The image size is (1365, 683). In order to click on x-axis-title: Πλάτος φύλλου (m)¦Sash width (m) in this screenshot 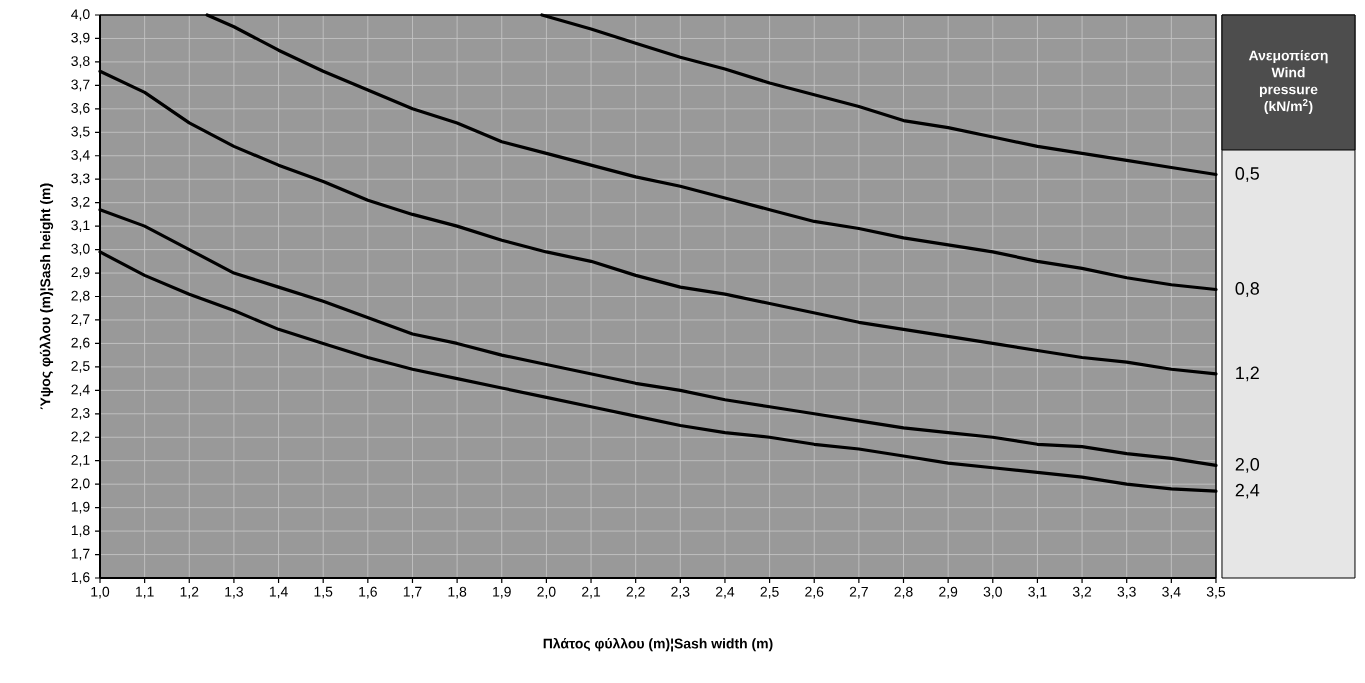, I will do `click(658, 644)`.